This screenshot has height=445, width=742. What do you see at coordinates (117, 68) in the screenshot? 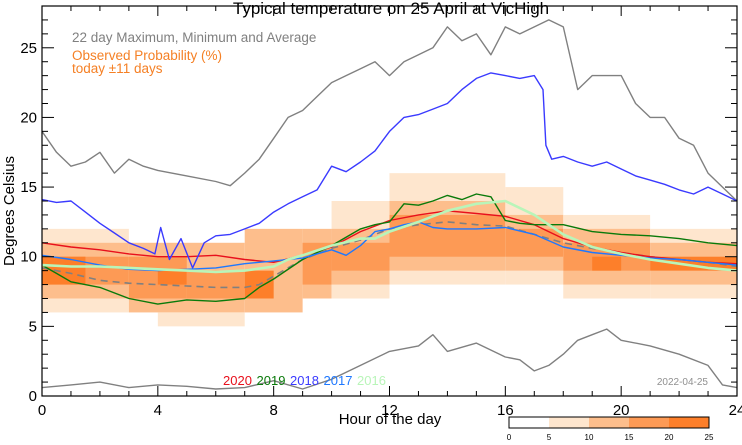
I see `legend-probability-days: today ±11 days` at bounding box center [117, 68].